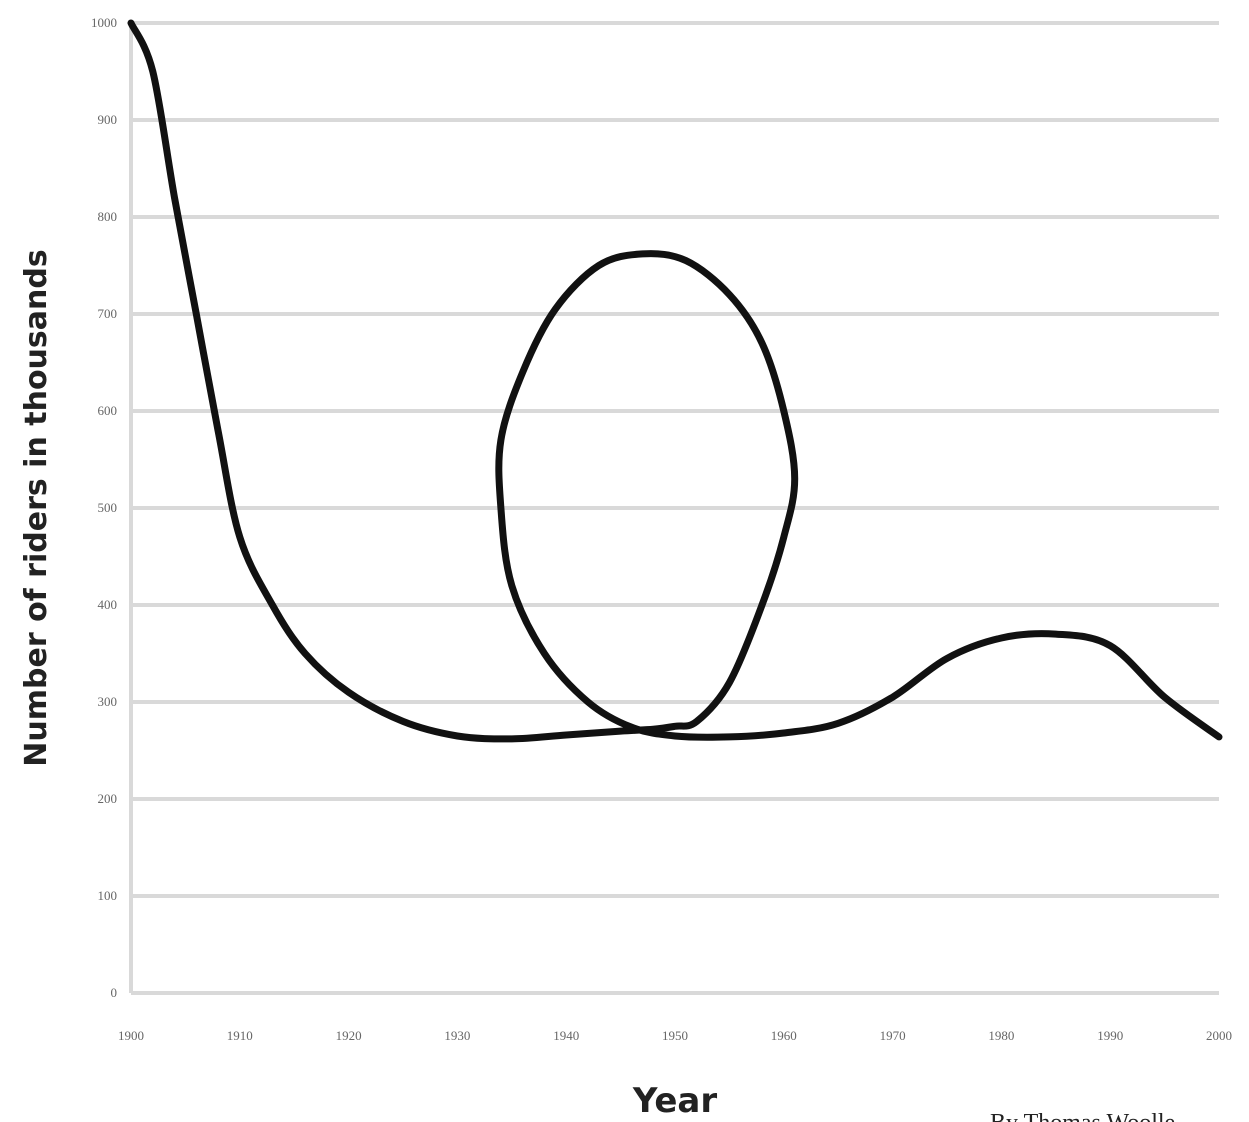 This screenshot has height=1122, width=1249. I want to click on y-tick-label: 700, so click(108, 313).